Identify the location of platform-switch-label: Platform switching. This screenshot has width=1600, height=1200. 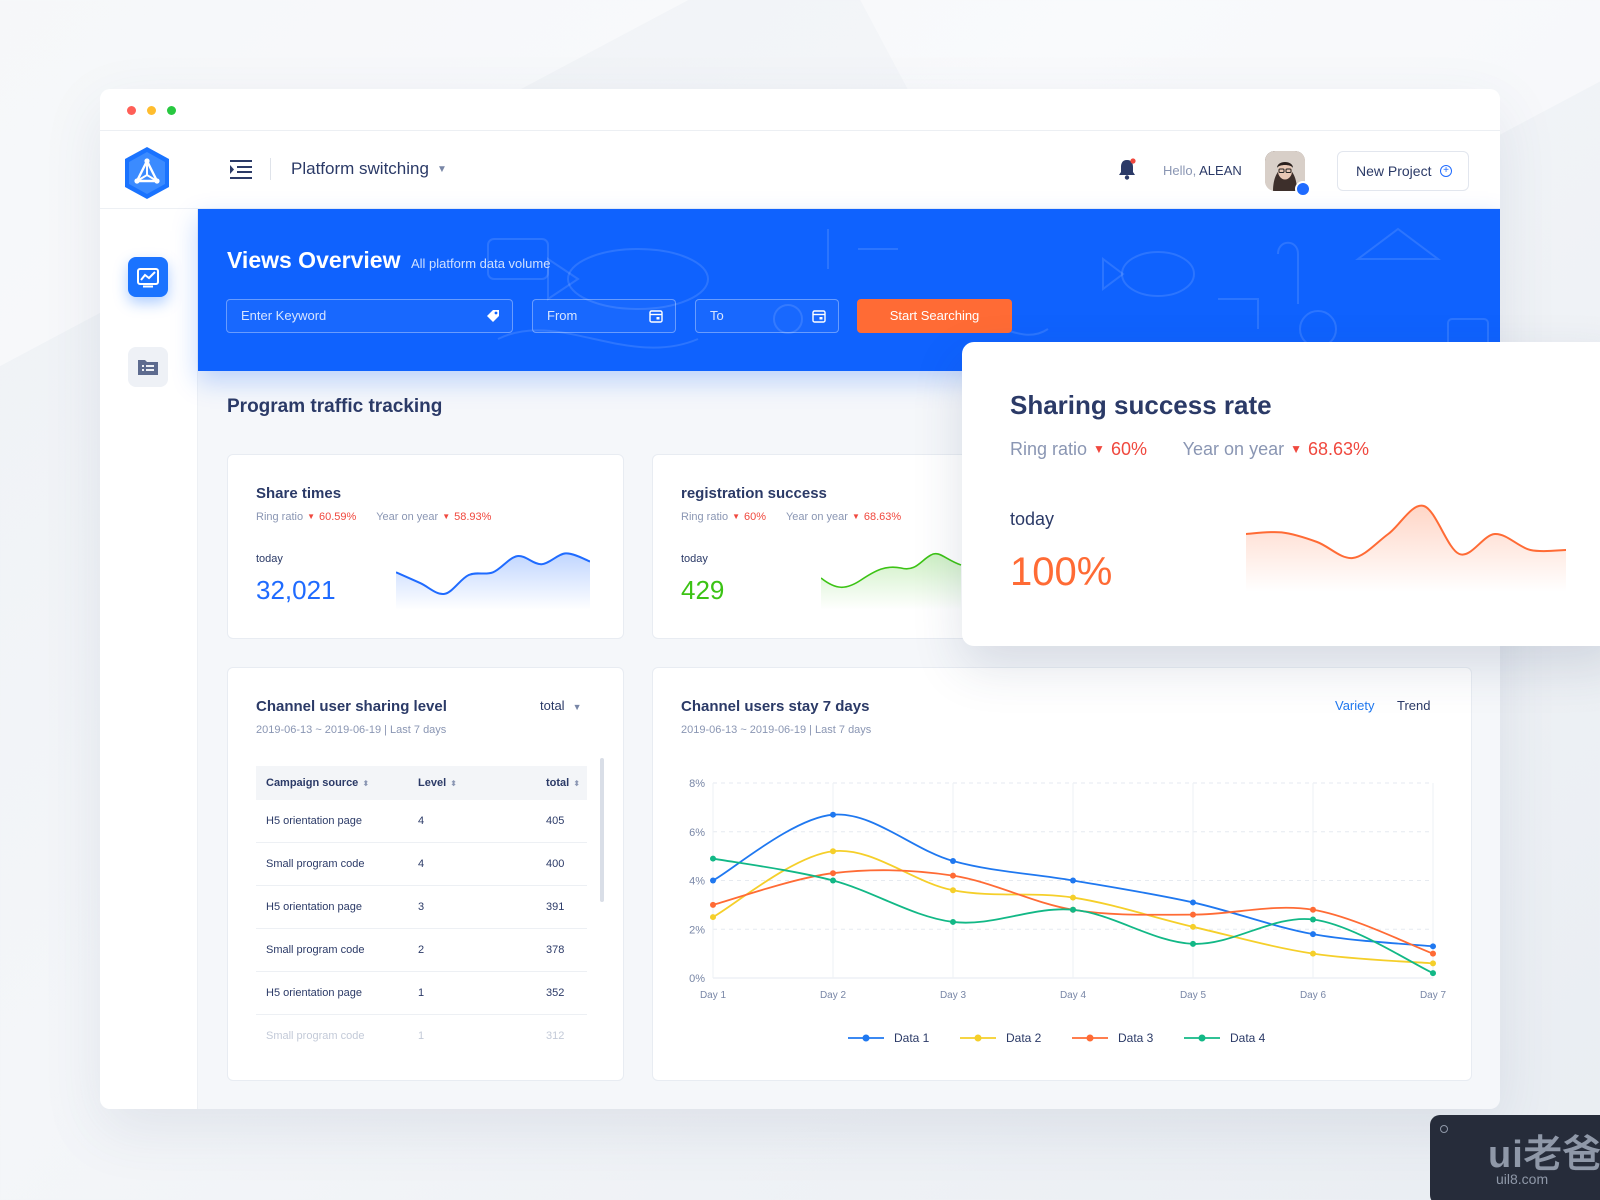
(360, 168).